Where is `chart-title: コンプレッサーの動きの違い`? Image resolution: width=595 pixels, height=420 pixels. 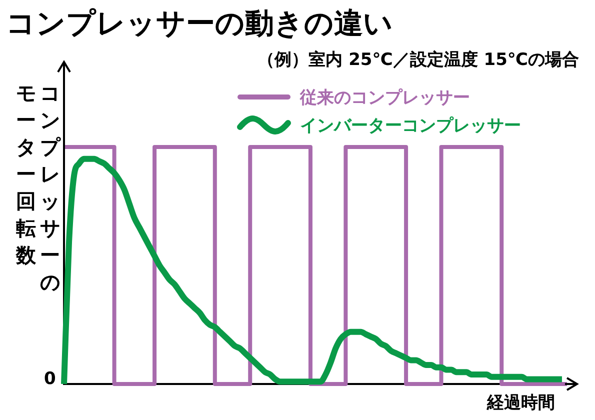 chart-title: コンプレッサーの動きの違い is located at coordinates (199, 23).